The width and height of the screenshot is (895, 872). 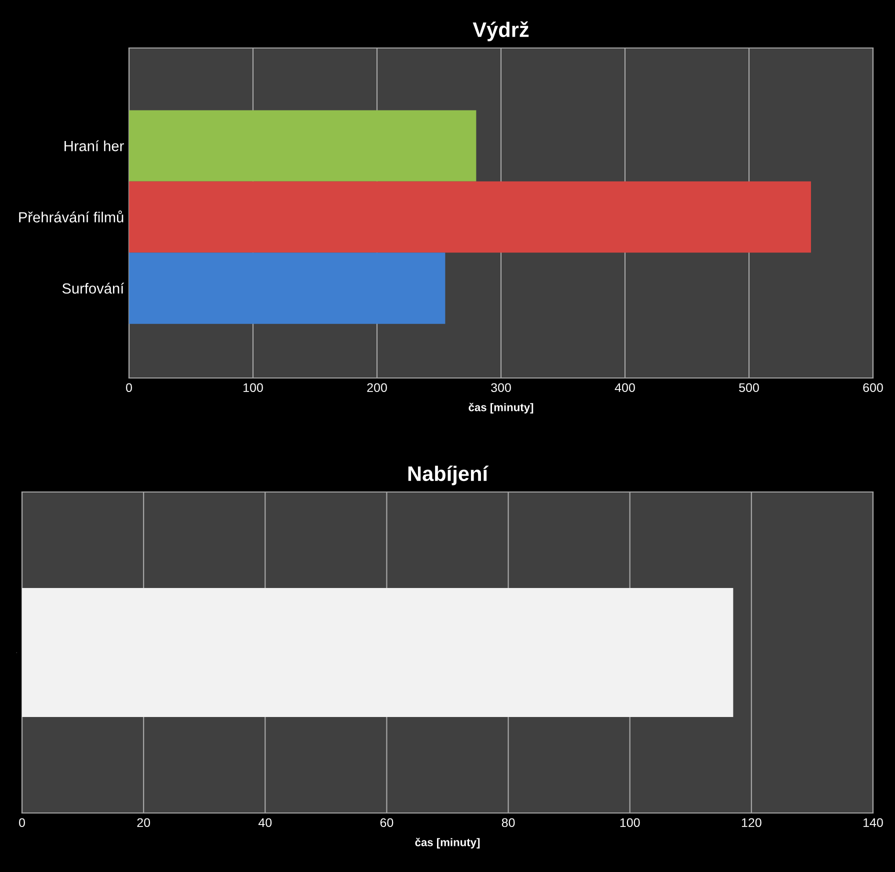 What do you see at coordinates (873, 823) in the screenshot?
I see `x-tick-label: 140` at bounding box center [873, 823].